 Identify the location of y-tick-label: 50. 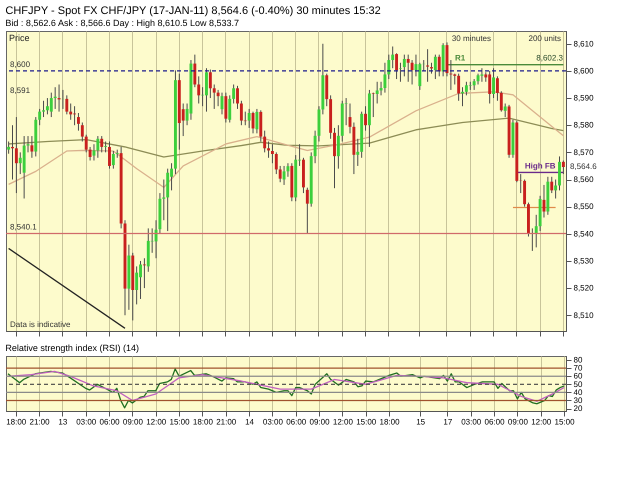
(578, 384).